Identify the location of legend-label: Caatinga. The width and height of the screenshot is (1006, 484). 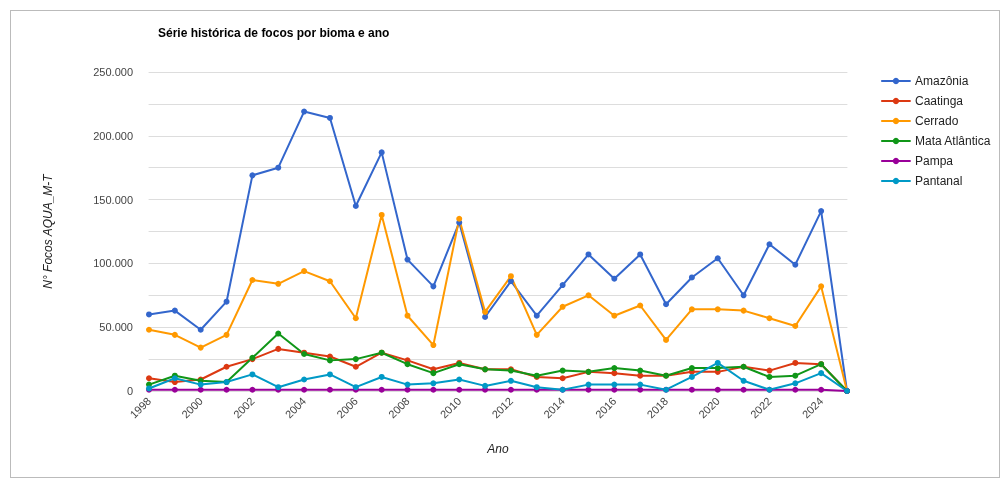
(939, 101).